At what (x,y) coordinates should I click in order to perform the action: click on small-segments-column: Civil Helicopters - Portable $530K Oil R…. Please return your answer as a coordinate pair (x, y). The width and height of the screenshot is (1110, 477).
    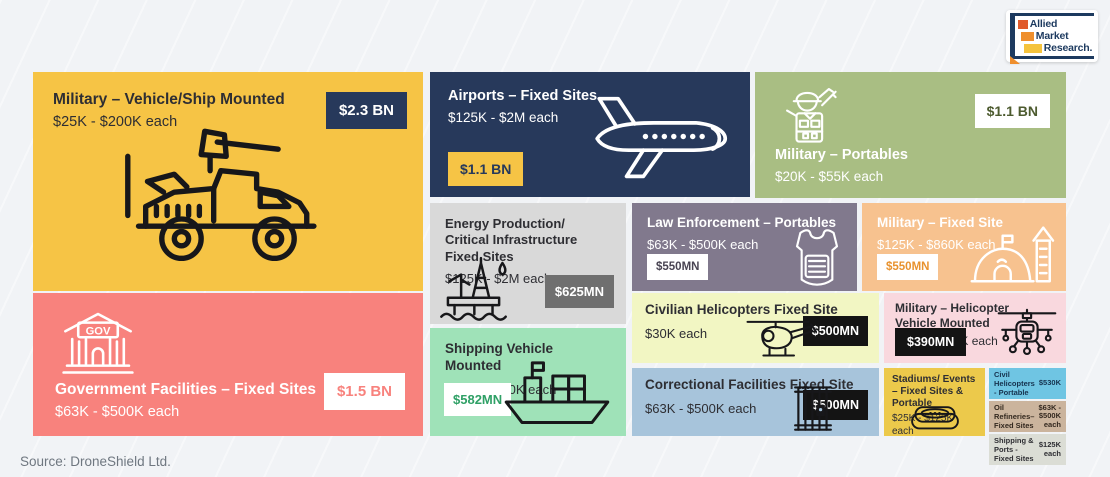
    Looking at the image, I should click on (1027, 416).